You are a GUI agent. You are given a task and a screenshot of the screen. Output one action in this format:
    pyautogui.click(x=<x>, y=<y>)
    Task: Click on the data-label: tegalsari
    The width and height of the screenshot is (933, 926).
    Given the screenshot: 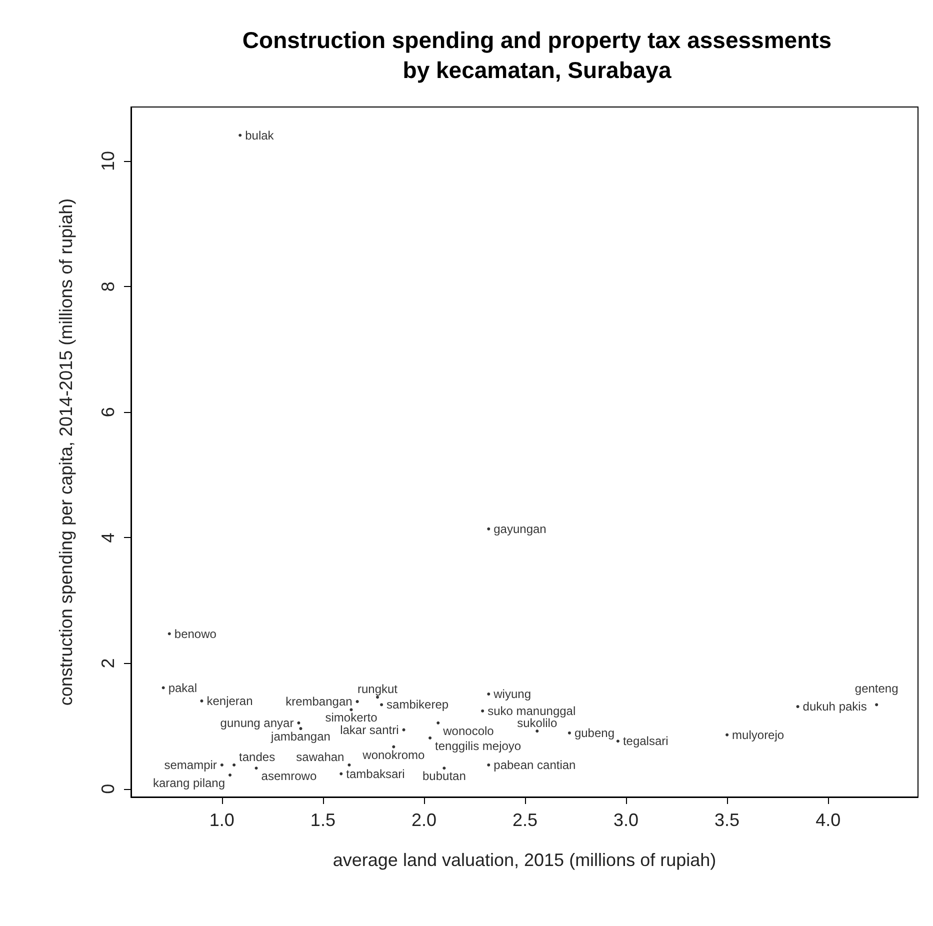 What is the action you would take?
    pyautogui.click(x=645, y=741)
    